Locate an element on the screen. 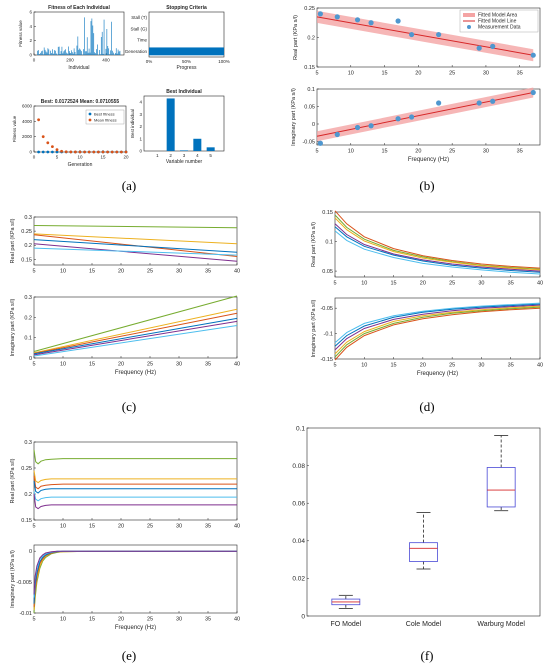 The image size is (550, 667). panel-label-f: (f) is located at coordinates (427, 655).